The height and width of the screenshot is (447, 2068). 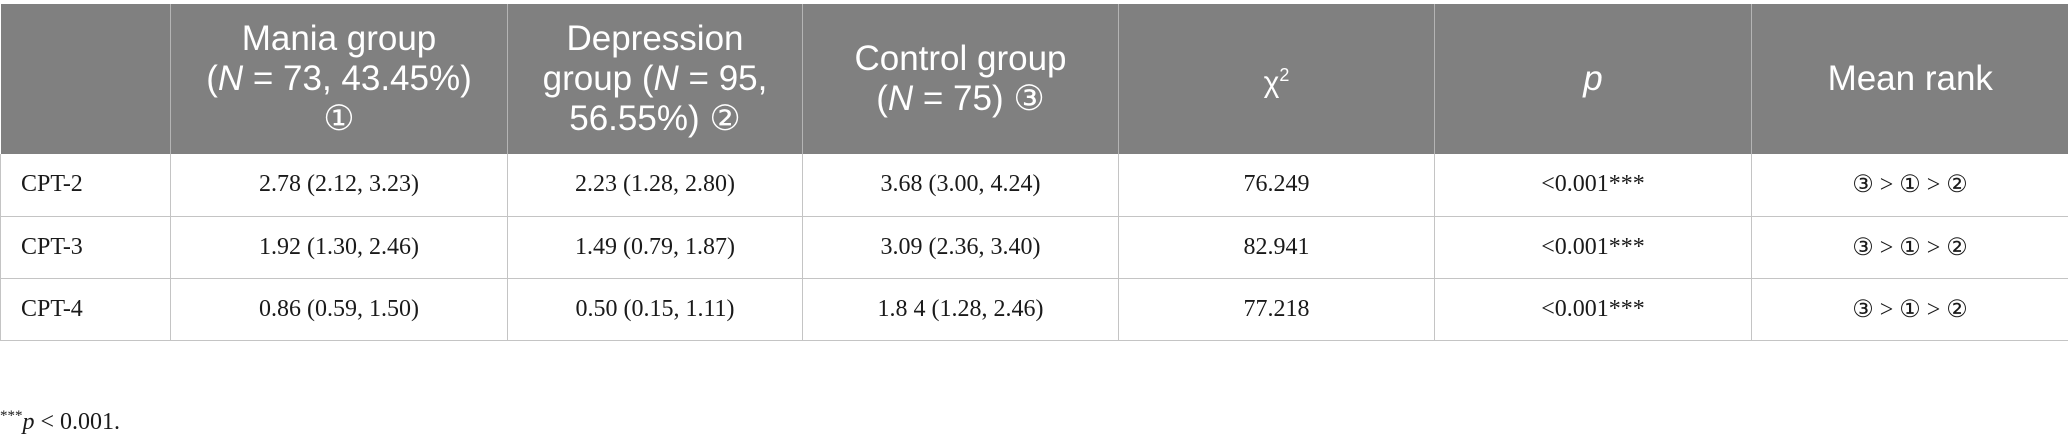 What do you see at coordinates (339, 118) in the screenshot?
I see `header-mania-marker: ①` at bounding box center [339, 118].